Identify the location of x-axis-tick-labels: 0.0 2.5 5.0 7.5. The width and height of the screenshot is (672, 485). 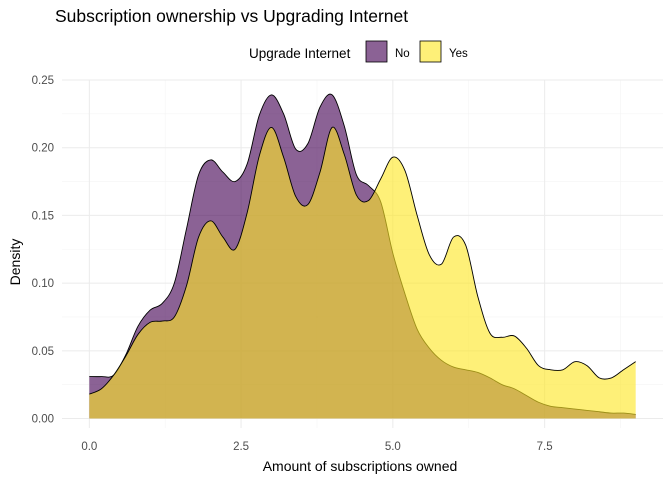
(316, 447).